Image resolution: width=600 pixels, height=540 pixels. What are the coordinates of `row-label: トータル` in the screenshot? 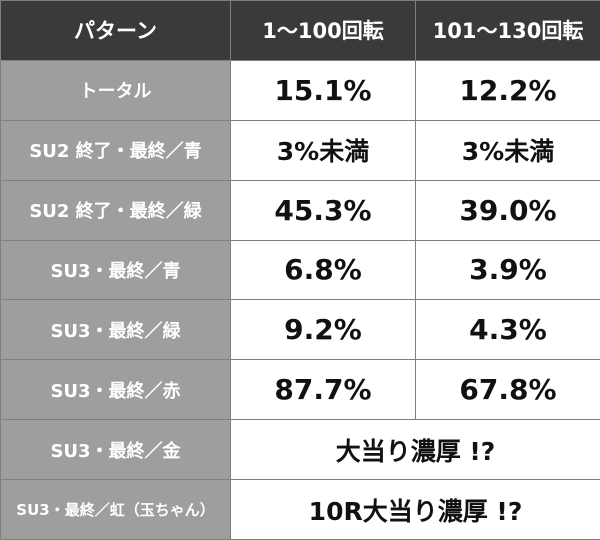 It's located at (115, 90).